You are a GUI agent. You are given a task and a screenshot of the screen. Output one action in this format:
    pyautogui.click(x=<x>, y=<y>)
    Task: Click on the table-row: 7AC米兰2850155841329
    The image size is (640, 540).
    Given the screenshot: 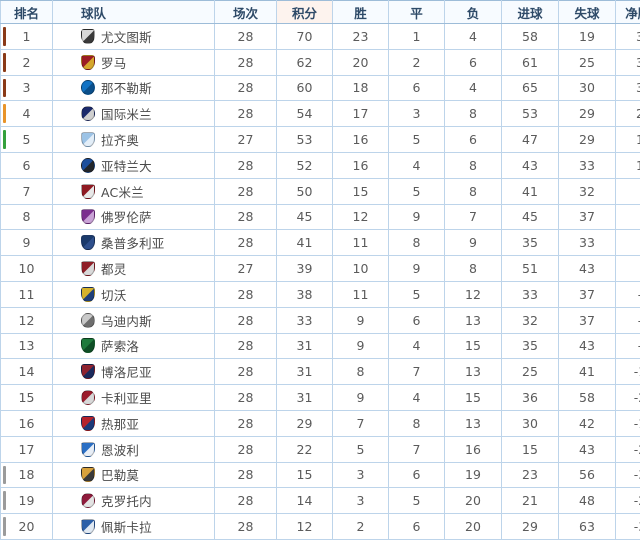 What is the action you would take?
    pyautogui.click(x=320, y=191)
    